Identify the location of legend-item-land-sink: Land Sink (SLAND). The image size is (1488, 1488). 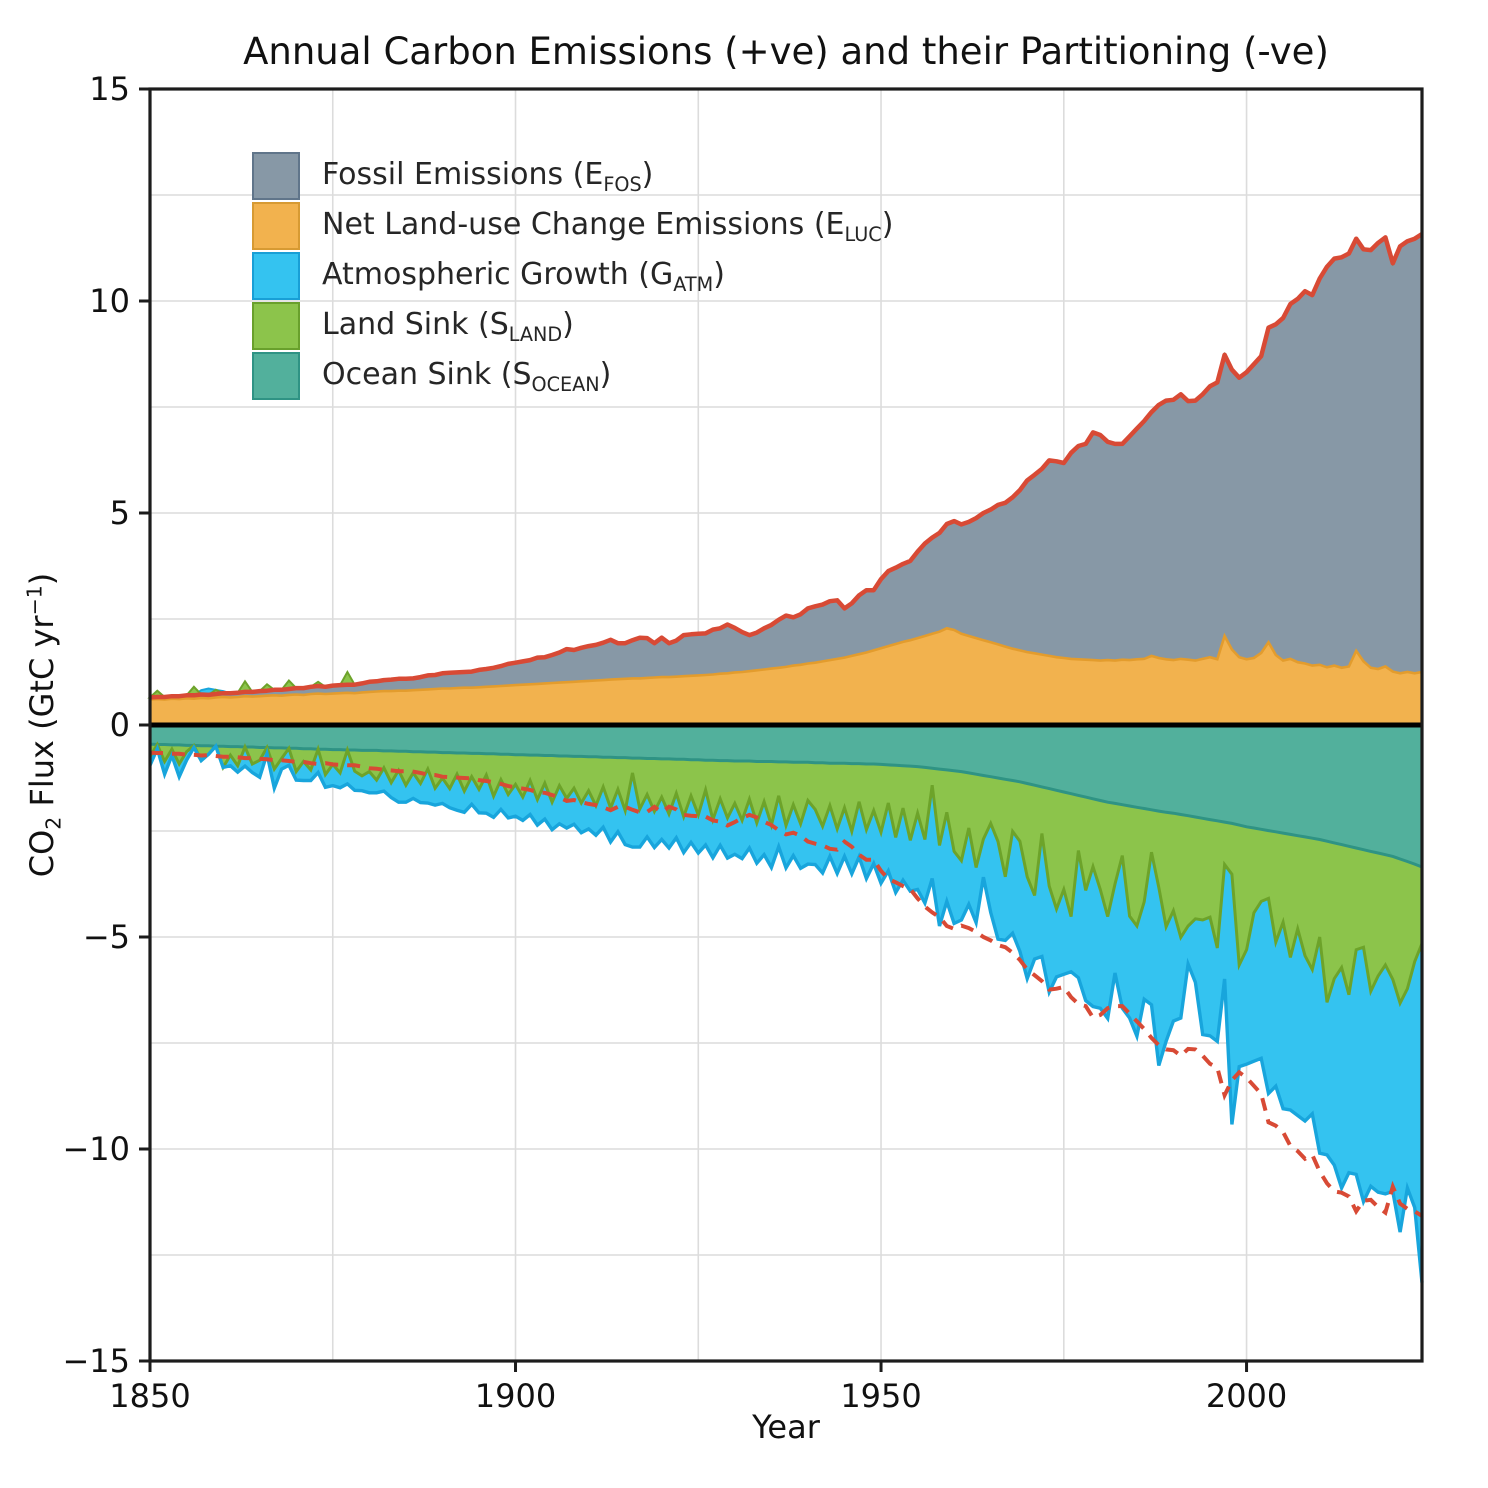
(572, 326).